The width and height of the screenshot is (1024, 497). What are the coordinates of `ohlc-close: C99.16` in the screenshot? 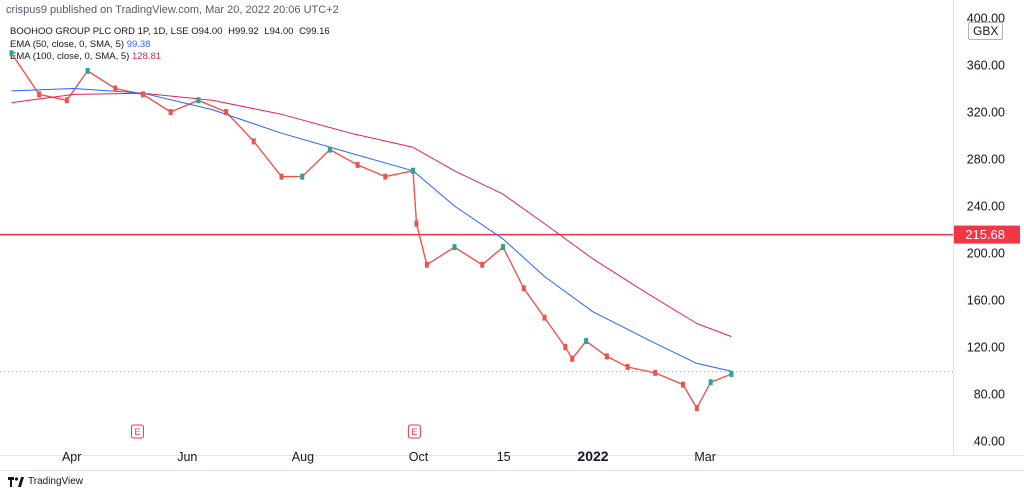 It's located at (314, 31).